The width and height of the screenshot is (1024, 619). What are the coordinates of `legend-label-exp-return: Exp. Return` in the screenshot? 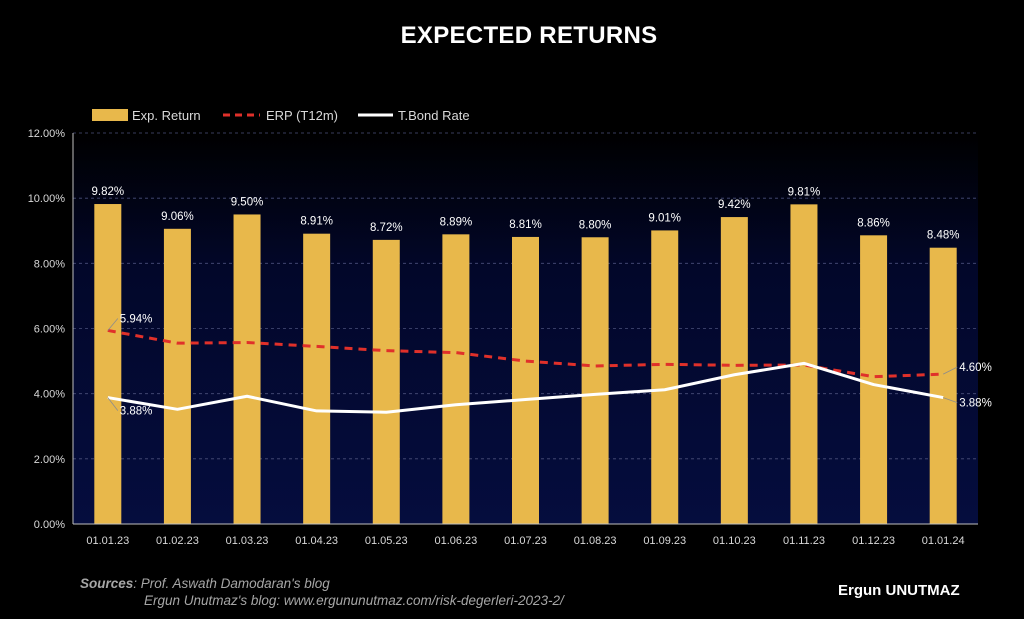 It's located at (166, 115).